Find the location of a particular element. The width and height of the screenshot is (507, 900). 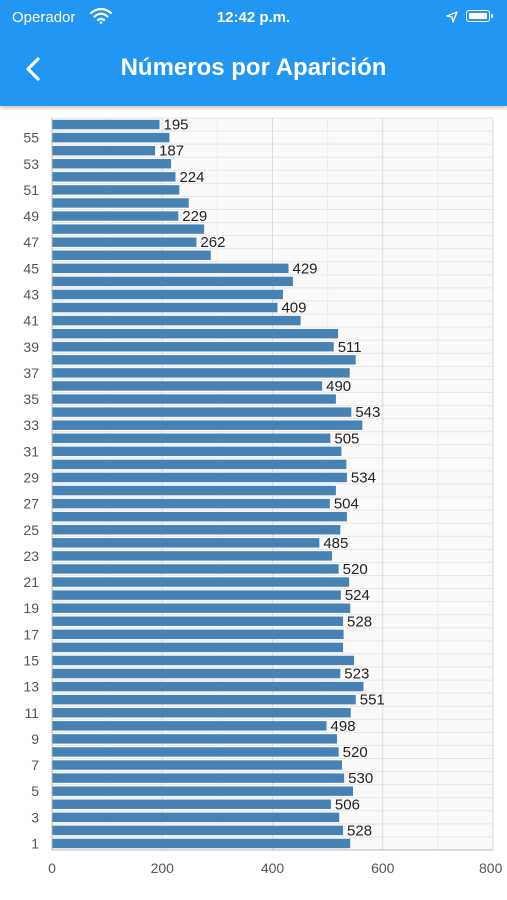

y-tick-label: 11 is located at coordinates (31, 713).